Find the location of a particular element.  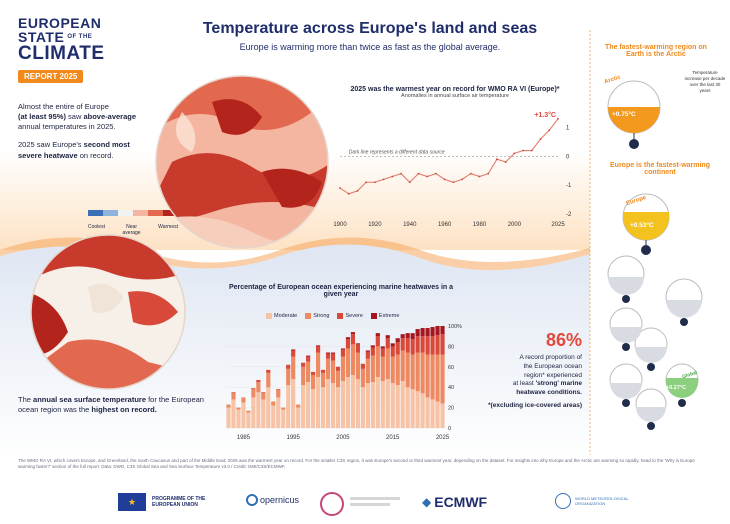

sst-text-bold2: highest on record. is located at coordinates (124, 410).